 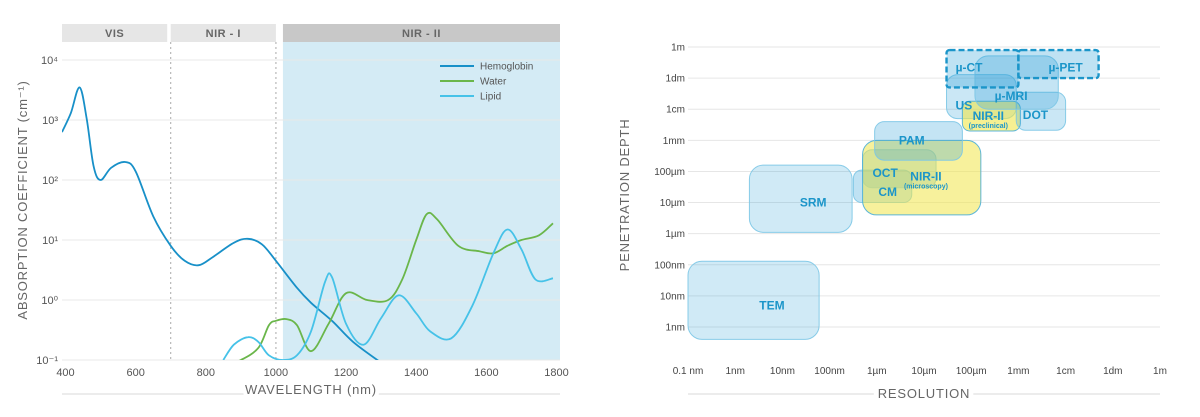 What do you see at coordinates (887, 192) in the screenshot?
I see `modality-label-cm: CM` at bounding box center [887, 192].